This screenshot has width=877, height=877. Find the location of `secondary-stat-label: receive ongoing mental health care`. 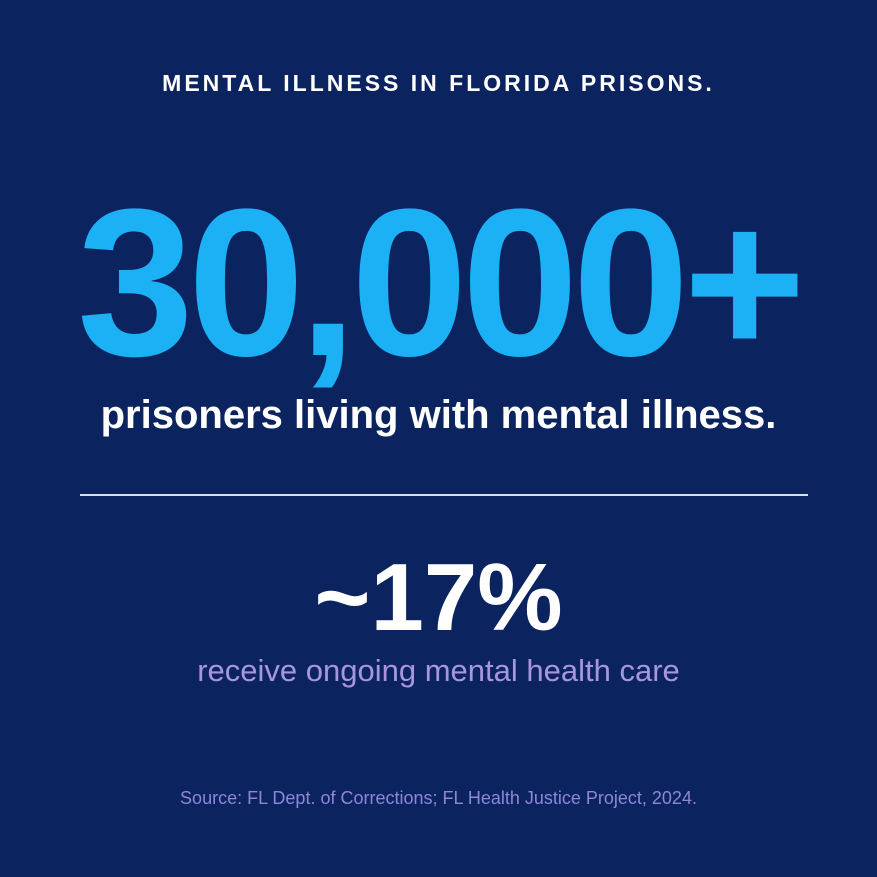

secondary-stat-label: receive ongoing mental health care is located at coordinates (438, 670).